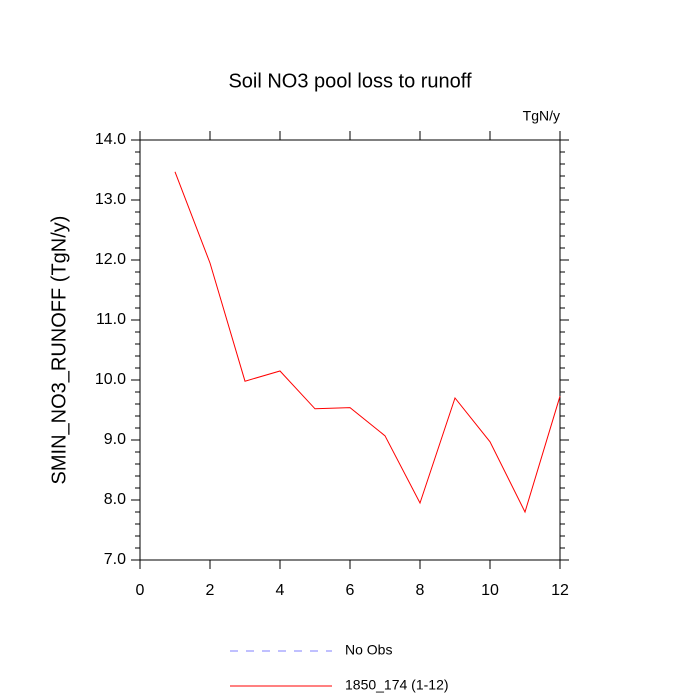  I want to click on y-tick-label: 8.0, so click(115, 499).